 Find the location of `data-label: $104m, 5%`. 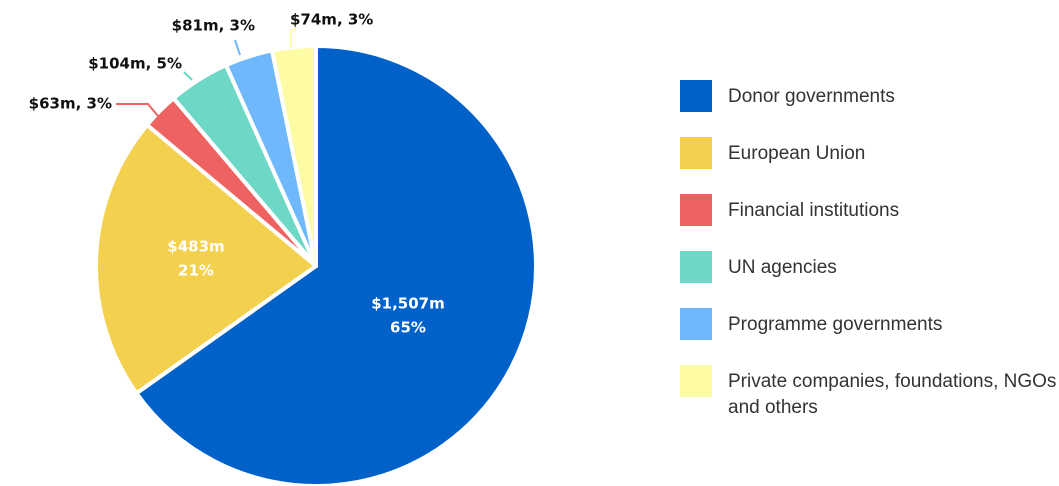

data-label: $104m, 5% is located at coordinates (135, 64).